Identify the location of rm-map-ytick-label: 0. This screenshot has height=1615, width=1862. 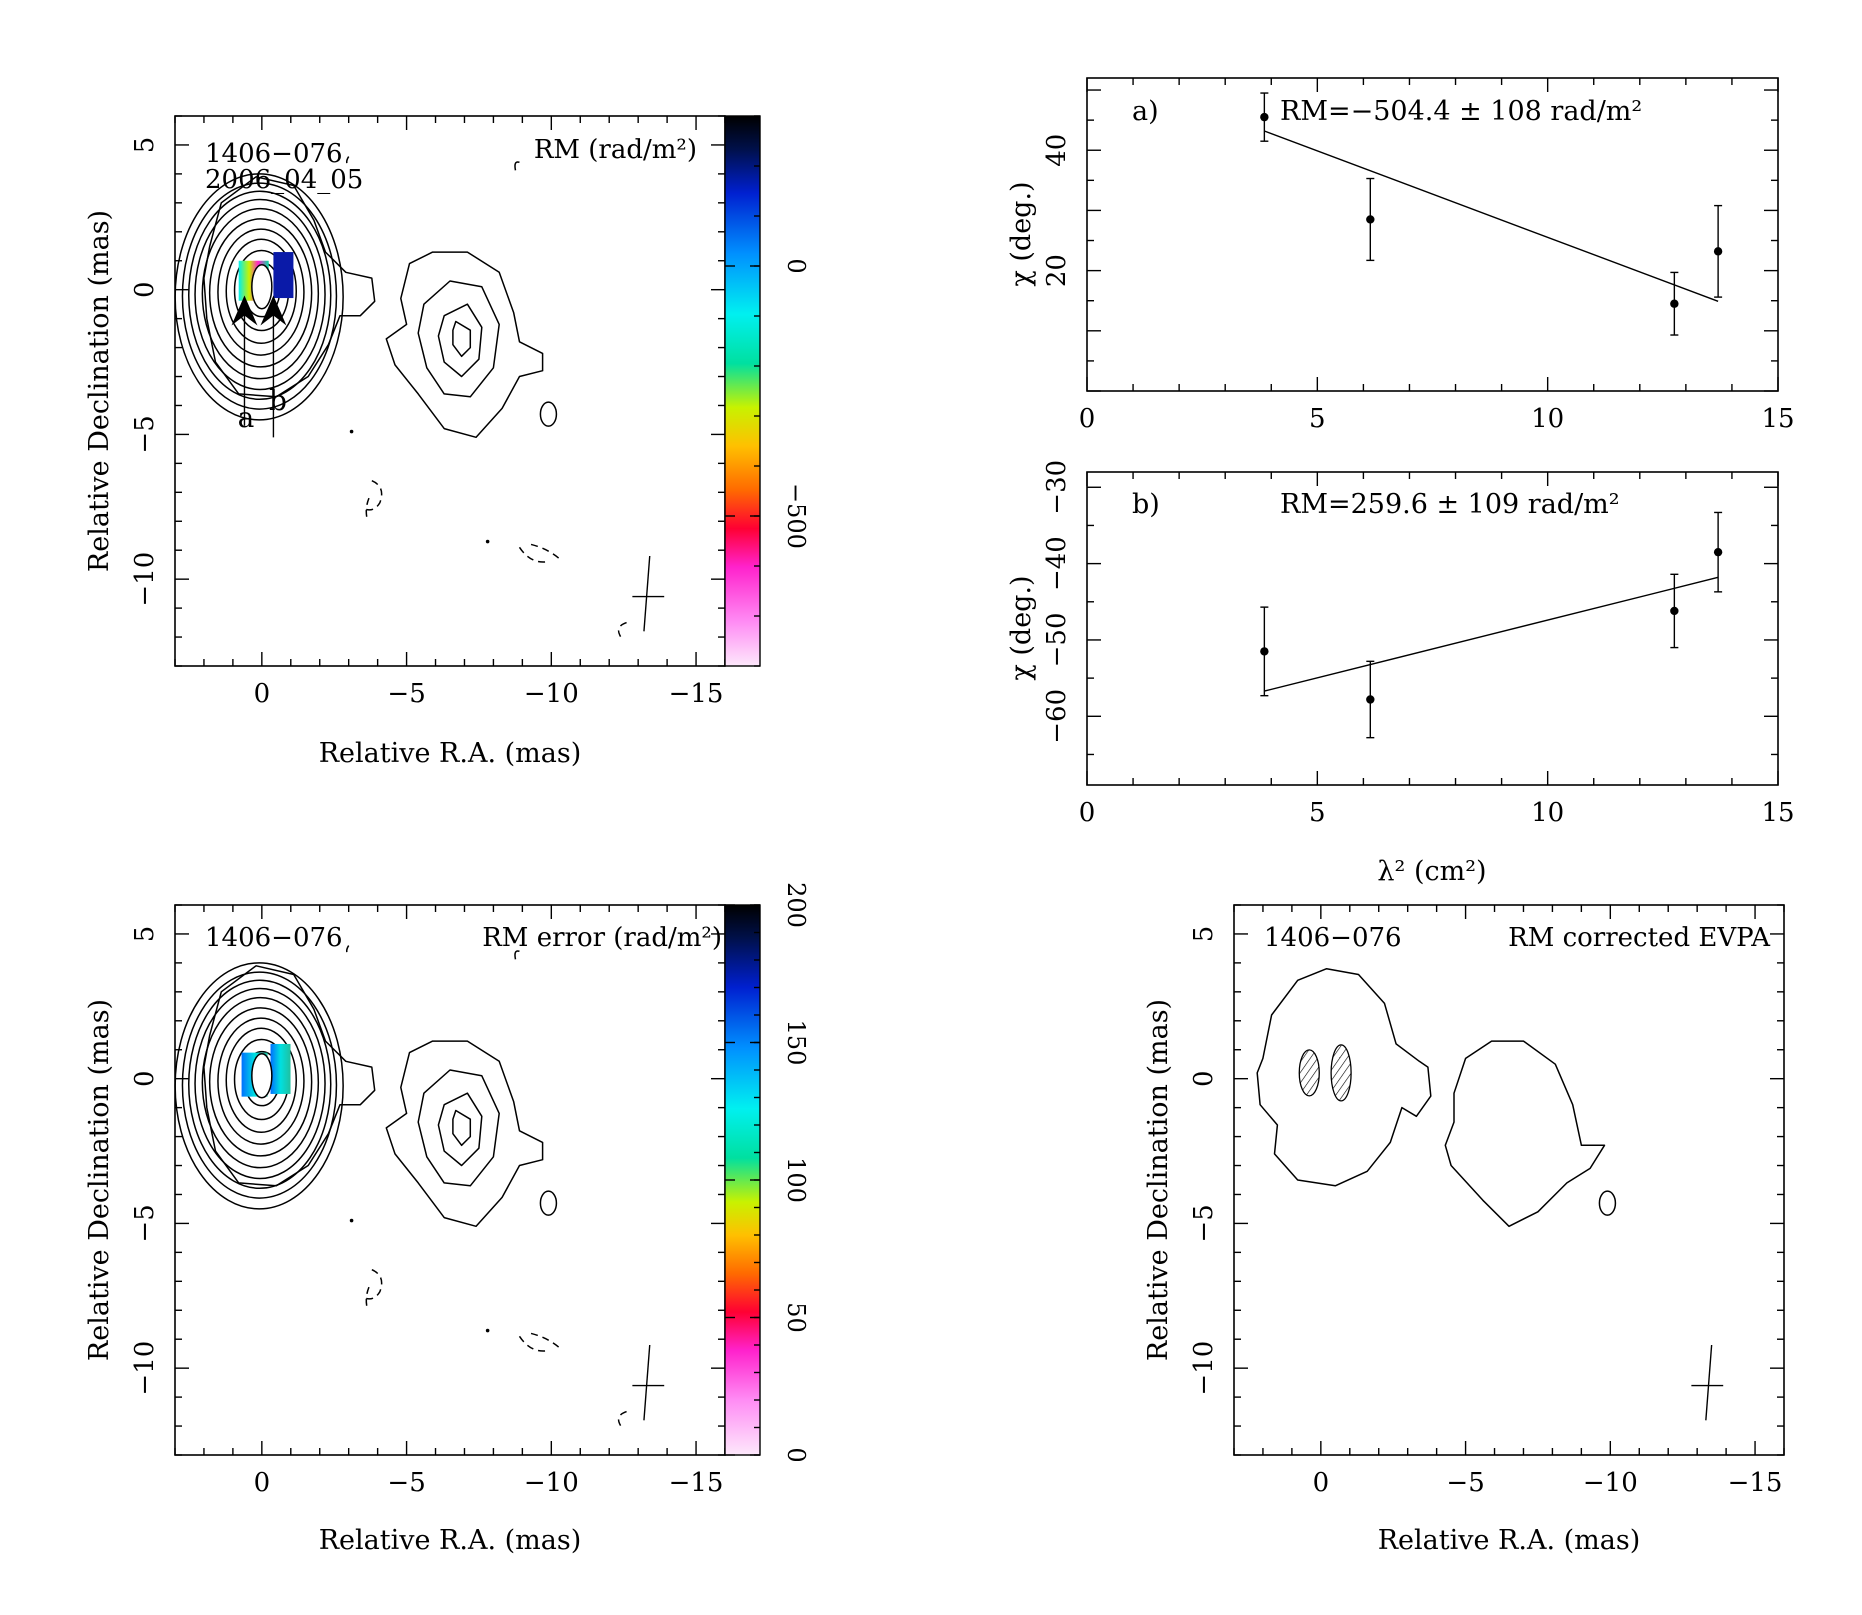
(145, 289).